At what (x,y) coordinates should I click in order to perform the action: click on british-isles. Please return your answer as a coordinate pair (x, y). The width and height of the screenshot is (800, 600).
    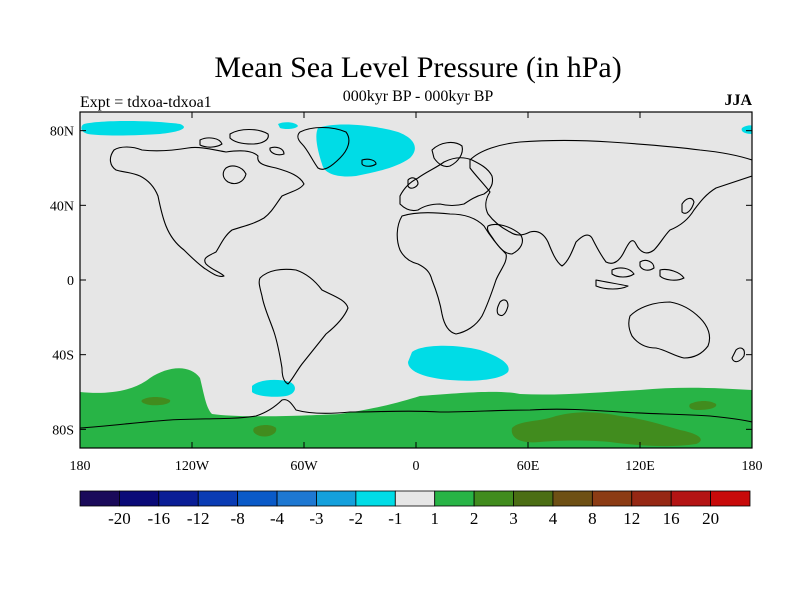
    Looking at the image, I should click on (413, 183).